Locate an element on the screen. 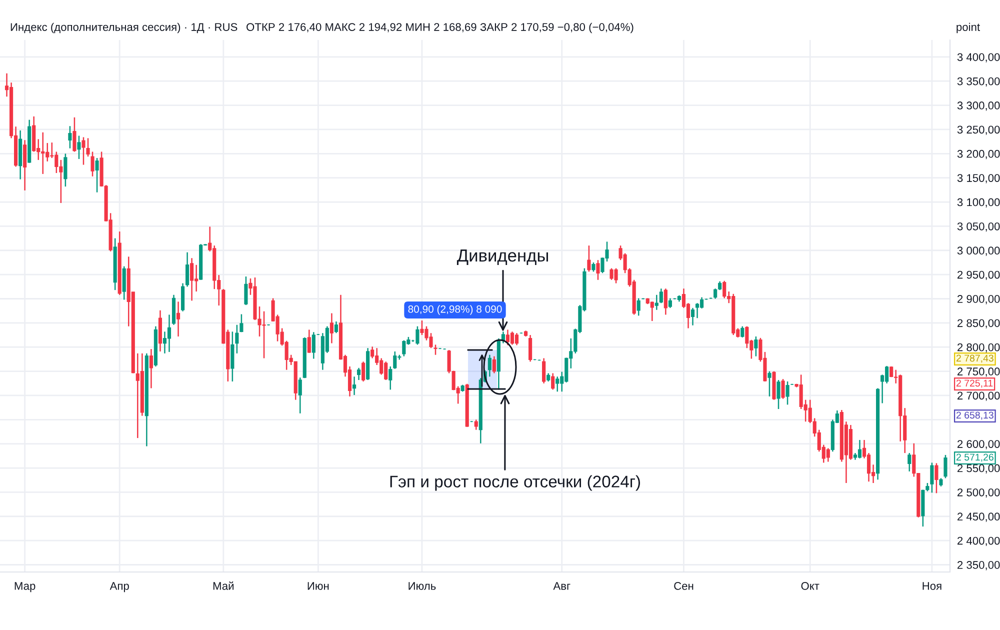 The image size is (1000, 630). y-tick-label: 3 200,00 is located at coordinates (978, 155).